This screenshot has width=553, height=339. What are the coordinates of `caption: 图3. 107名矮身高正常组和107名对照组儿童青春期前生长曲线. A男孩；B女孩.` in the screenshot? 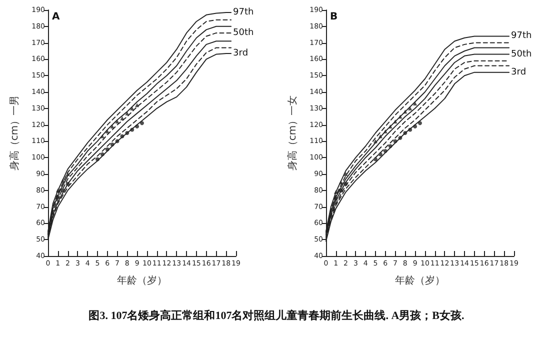 It's located at (277, 315).